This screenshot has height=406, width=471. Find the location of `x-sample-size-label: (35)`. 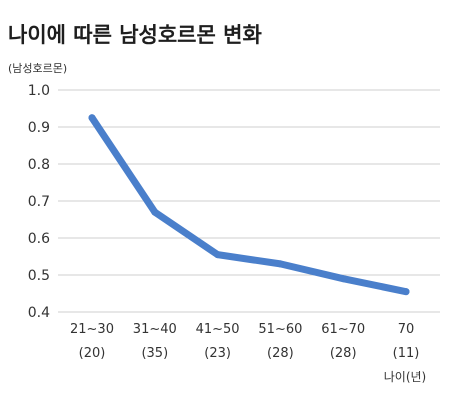

x-sample-size-label: (35) is located at coordinates (154, 353).